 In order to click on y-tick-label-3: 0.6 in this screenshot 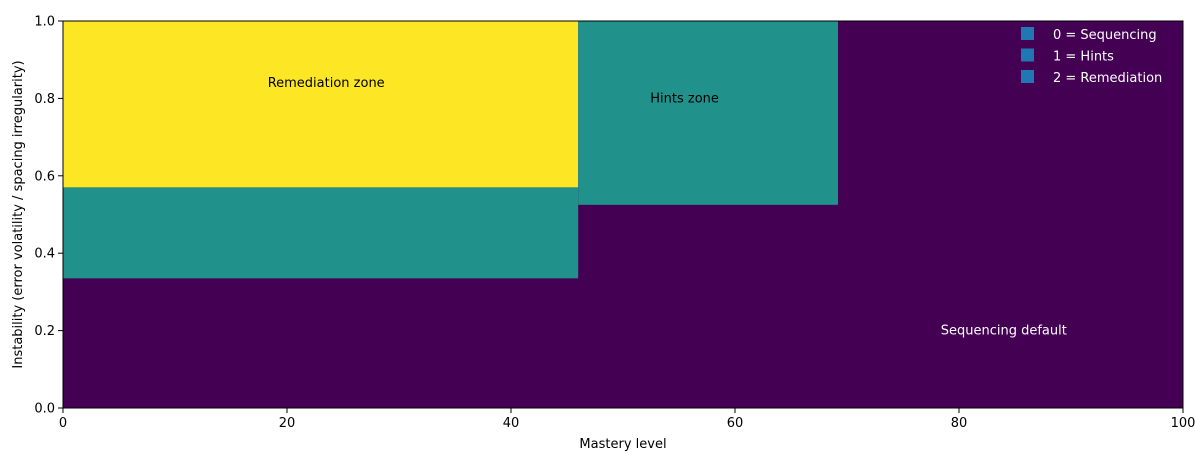, I will do `click(44, 176)`.